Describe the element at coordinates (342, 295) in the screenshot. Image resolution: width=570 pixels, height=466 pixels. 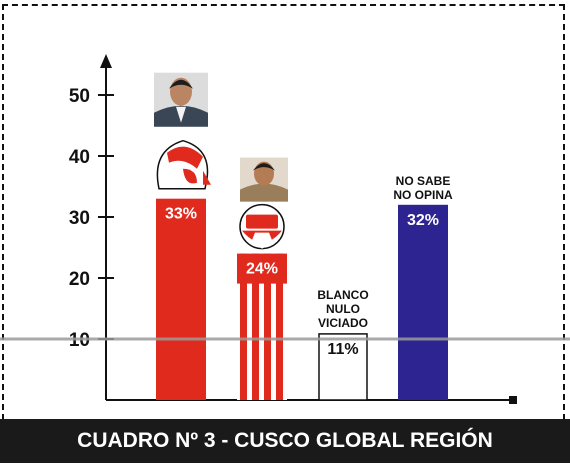
I see `bar-category-label: BLANCO` at that location.